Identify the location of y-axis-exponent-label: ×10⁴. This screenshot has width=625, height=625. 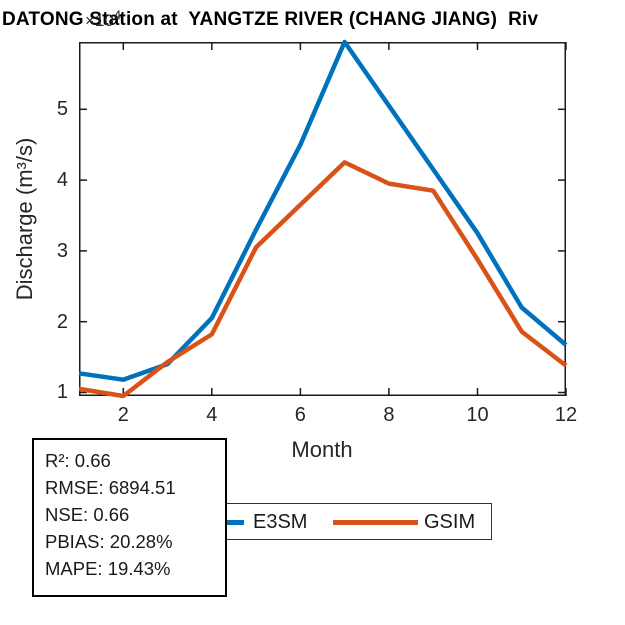
(103, 19).